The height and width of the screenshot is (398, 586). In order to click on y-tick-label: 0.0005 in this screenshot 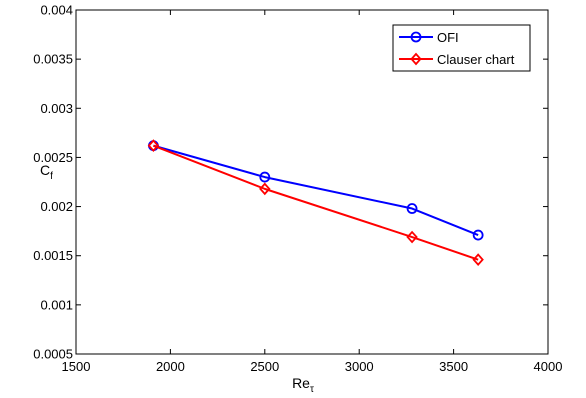, I will do `click(53, 354)`.